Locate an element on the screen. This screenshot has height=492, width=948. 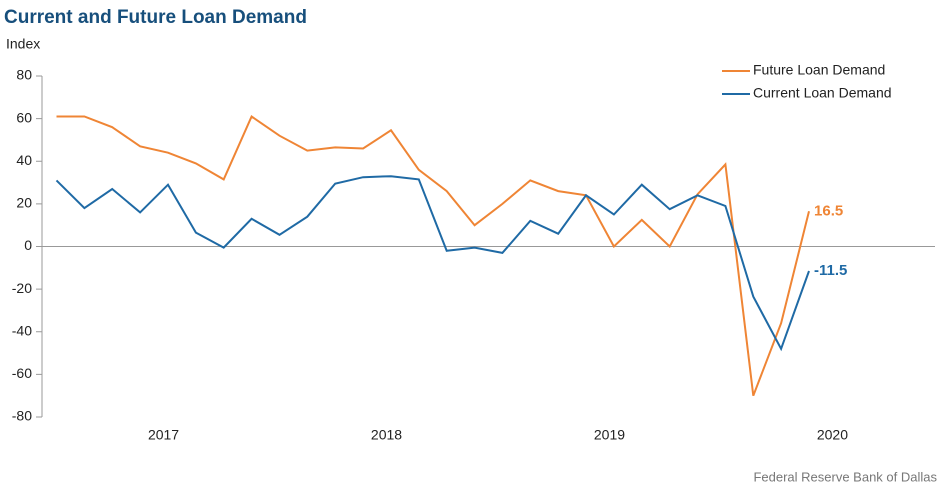
y-tick-label: -80 is located at coordinates (22, 416).